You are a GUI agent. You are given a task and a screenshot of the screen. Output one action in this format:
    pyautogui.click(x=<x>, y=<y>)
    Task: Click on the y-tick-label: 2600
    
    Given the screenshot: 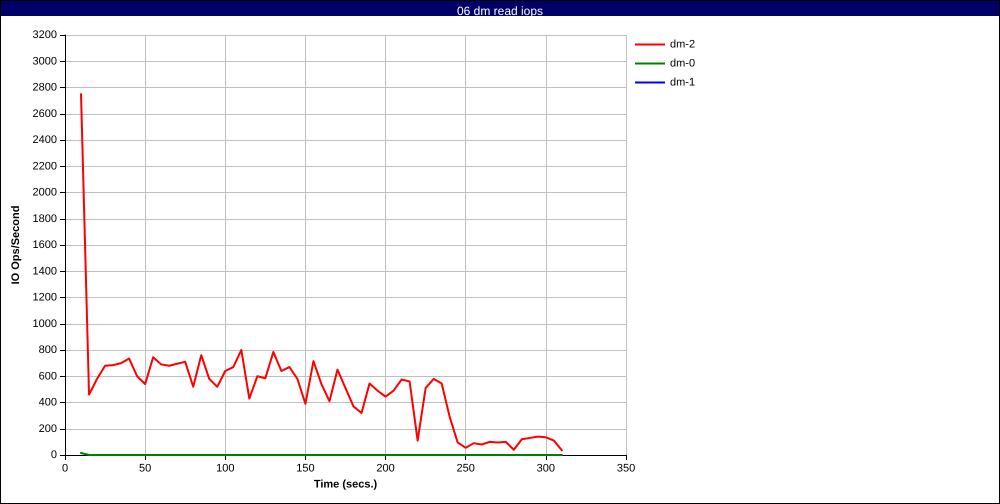 What is the action you would take?
    pyautogui.click(x=44, y=114)
    